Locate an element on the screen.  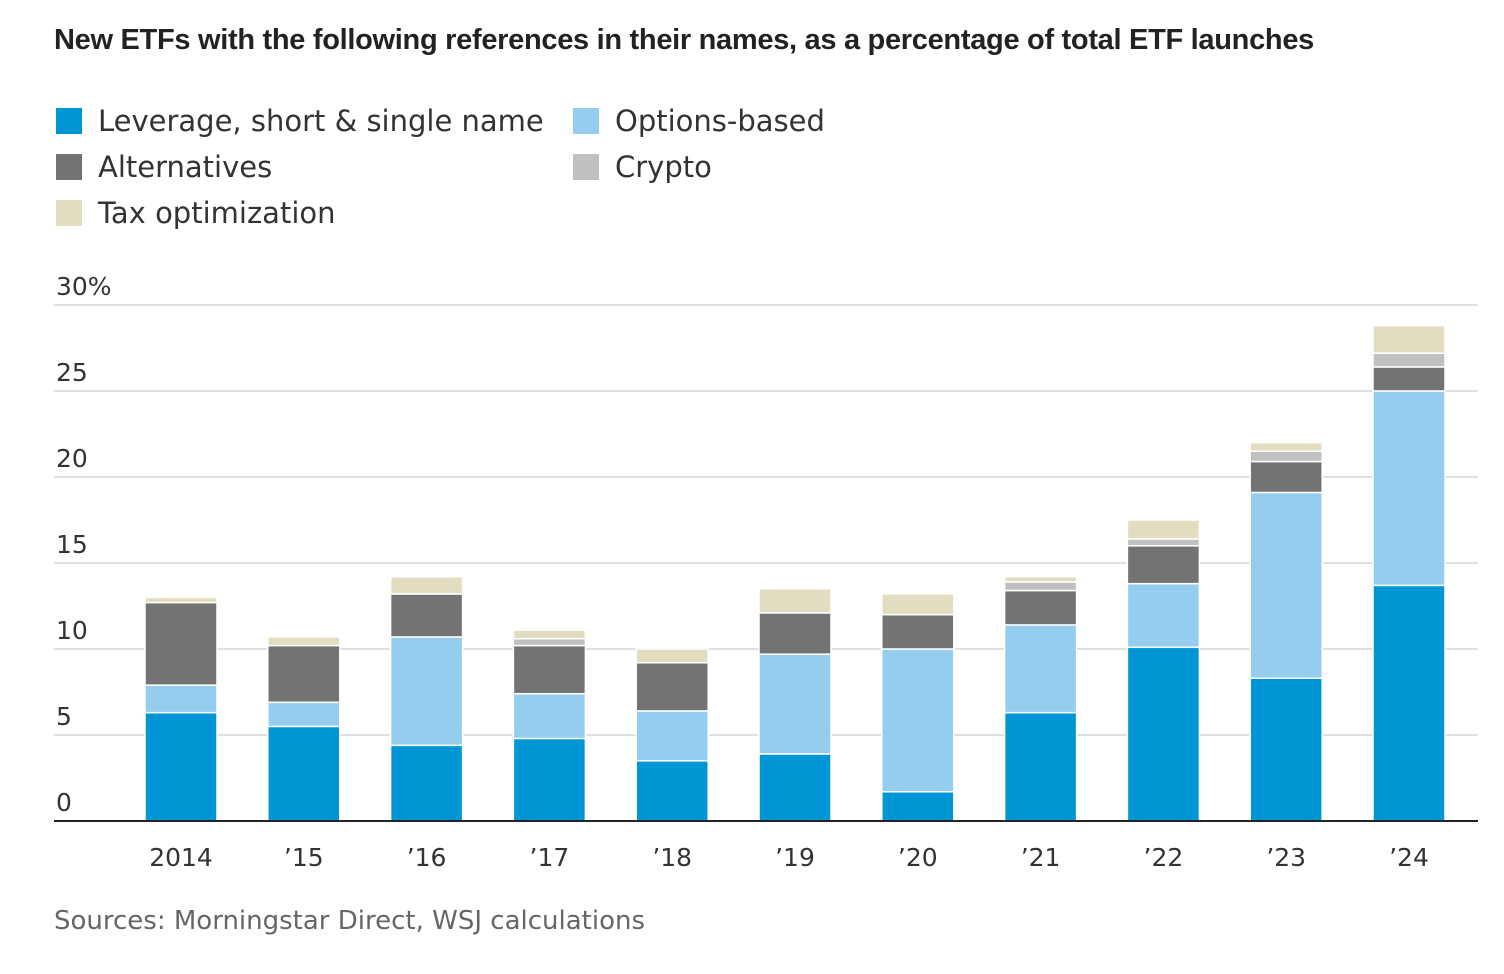
x-tick-label: ’16 is located at coordinates (427, 857).